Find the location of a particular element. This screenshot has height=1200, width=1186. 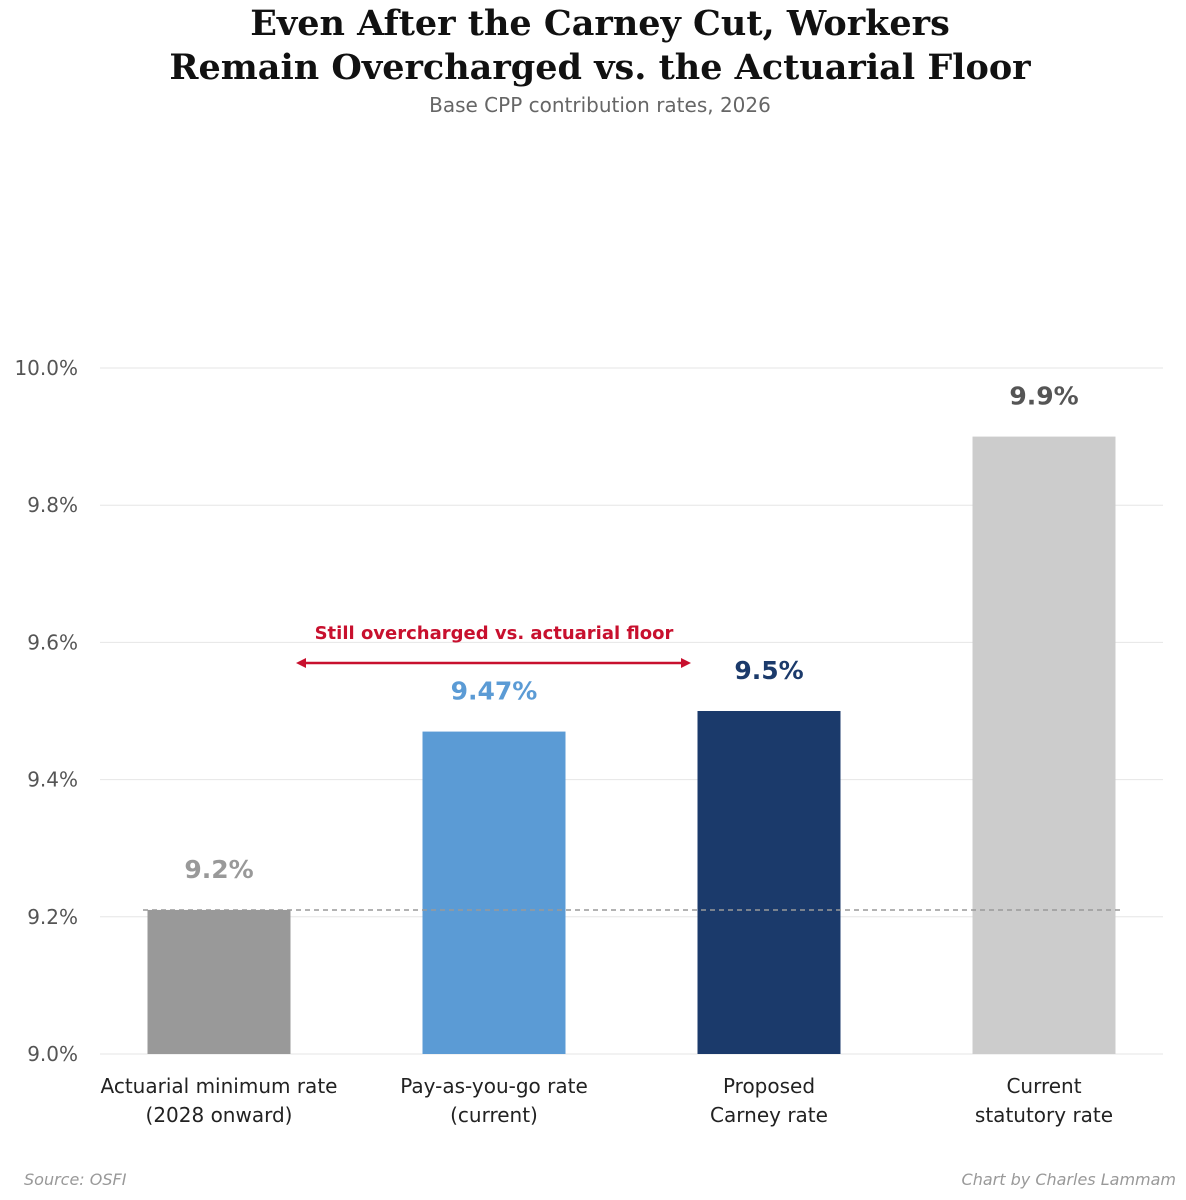

data-label: 9.47% is located at coordinates (494, 691).